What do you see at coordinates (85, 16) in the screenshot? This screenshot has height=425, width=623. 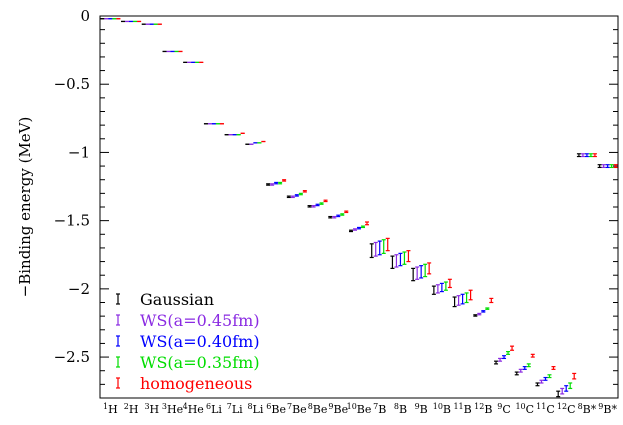 I see `y-tick-label: 0` at bounding box center [85, 16].